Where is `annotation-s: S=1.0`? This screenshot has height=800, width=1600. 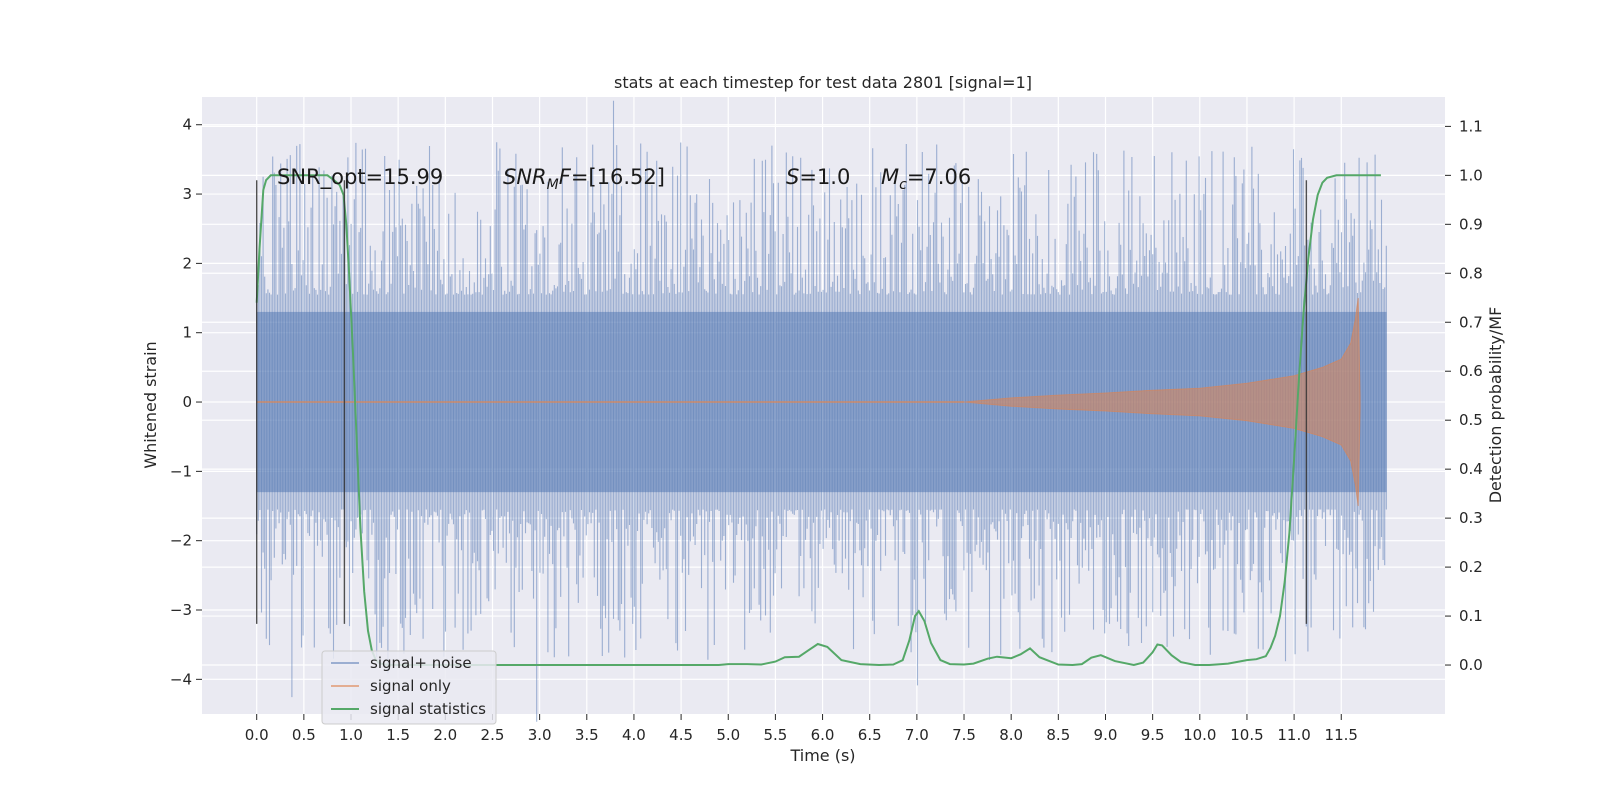
annotation-s: S=1.0 is located at coordinates (818, 177).